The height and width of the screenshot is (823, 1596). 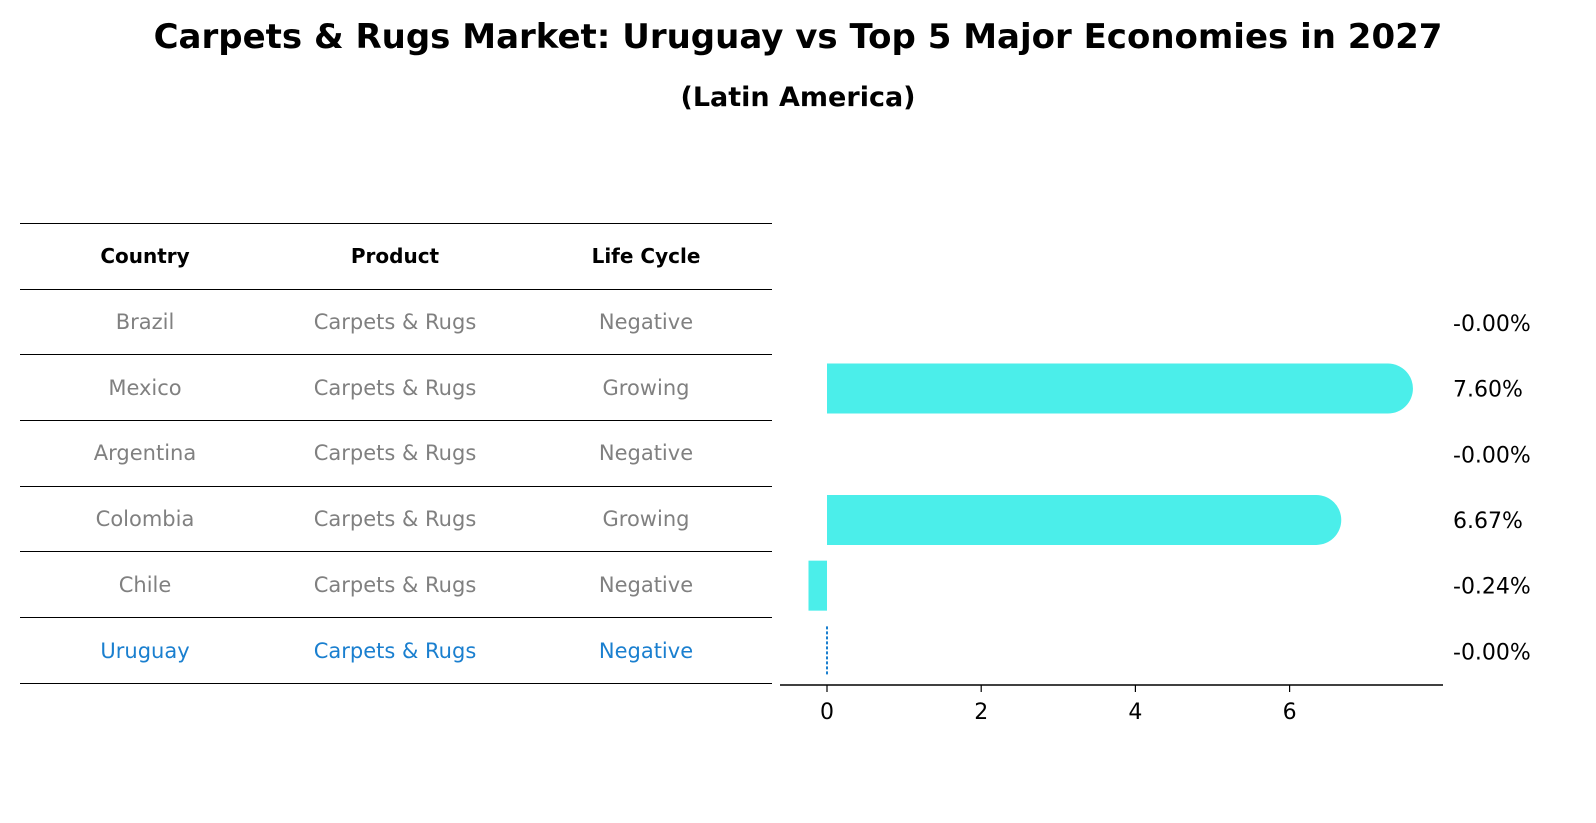 I want to click on x-tick-label: 6, so click(x=1290, y=712).